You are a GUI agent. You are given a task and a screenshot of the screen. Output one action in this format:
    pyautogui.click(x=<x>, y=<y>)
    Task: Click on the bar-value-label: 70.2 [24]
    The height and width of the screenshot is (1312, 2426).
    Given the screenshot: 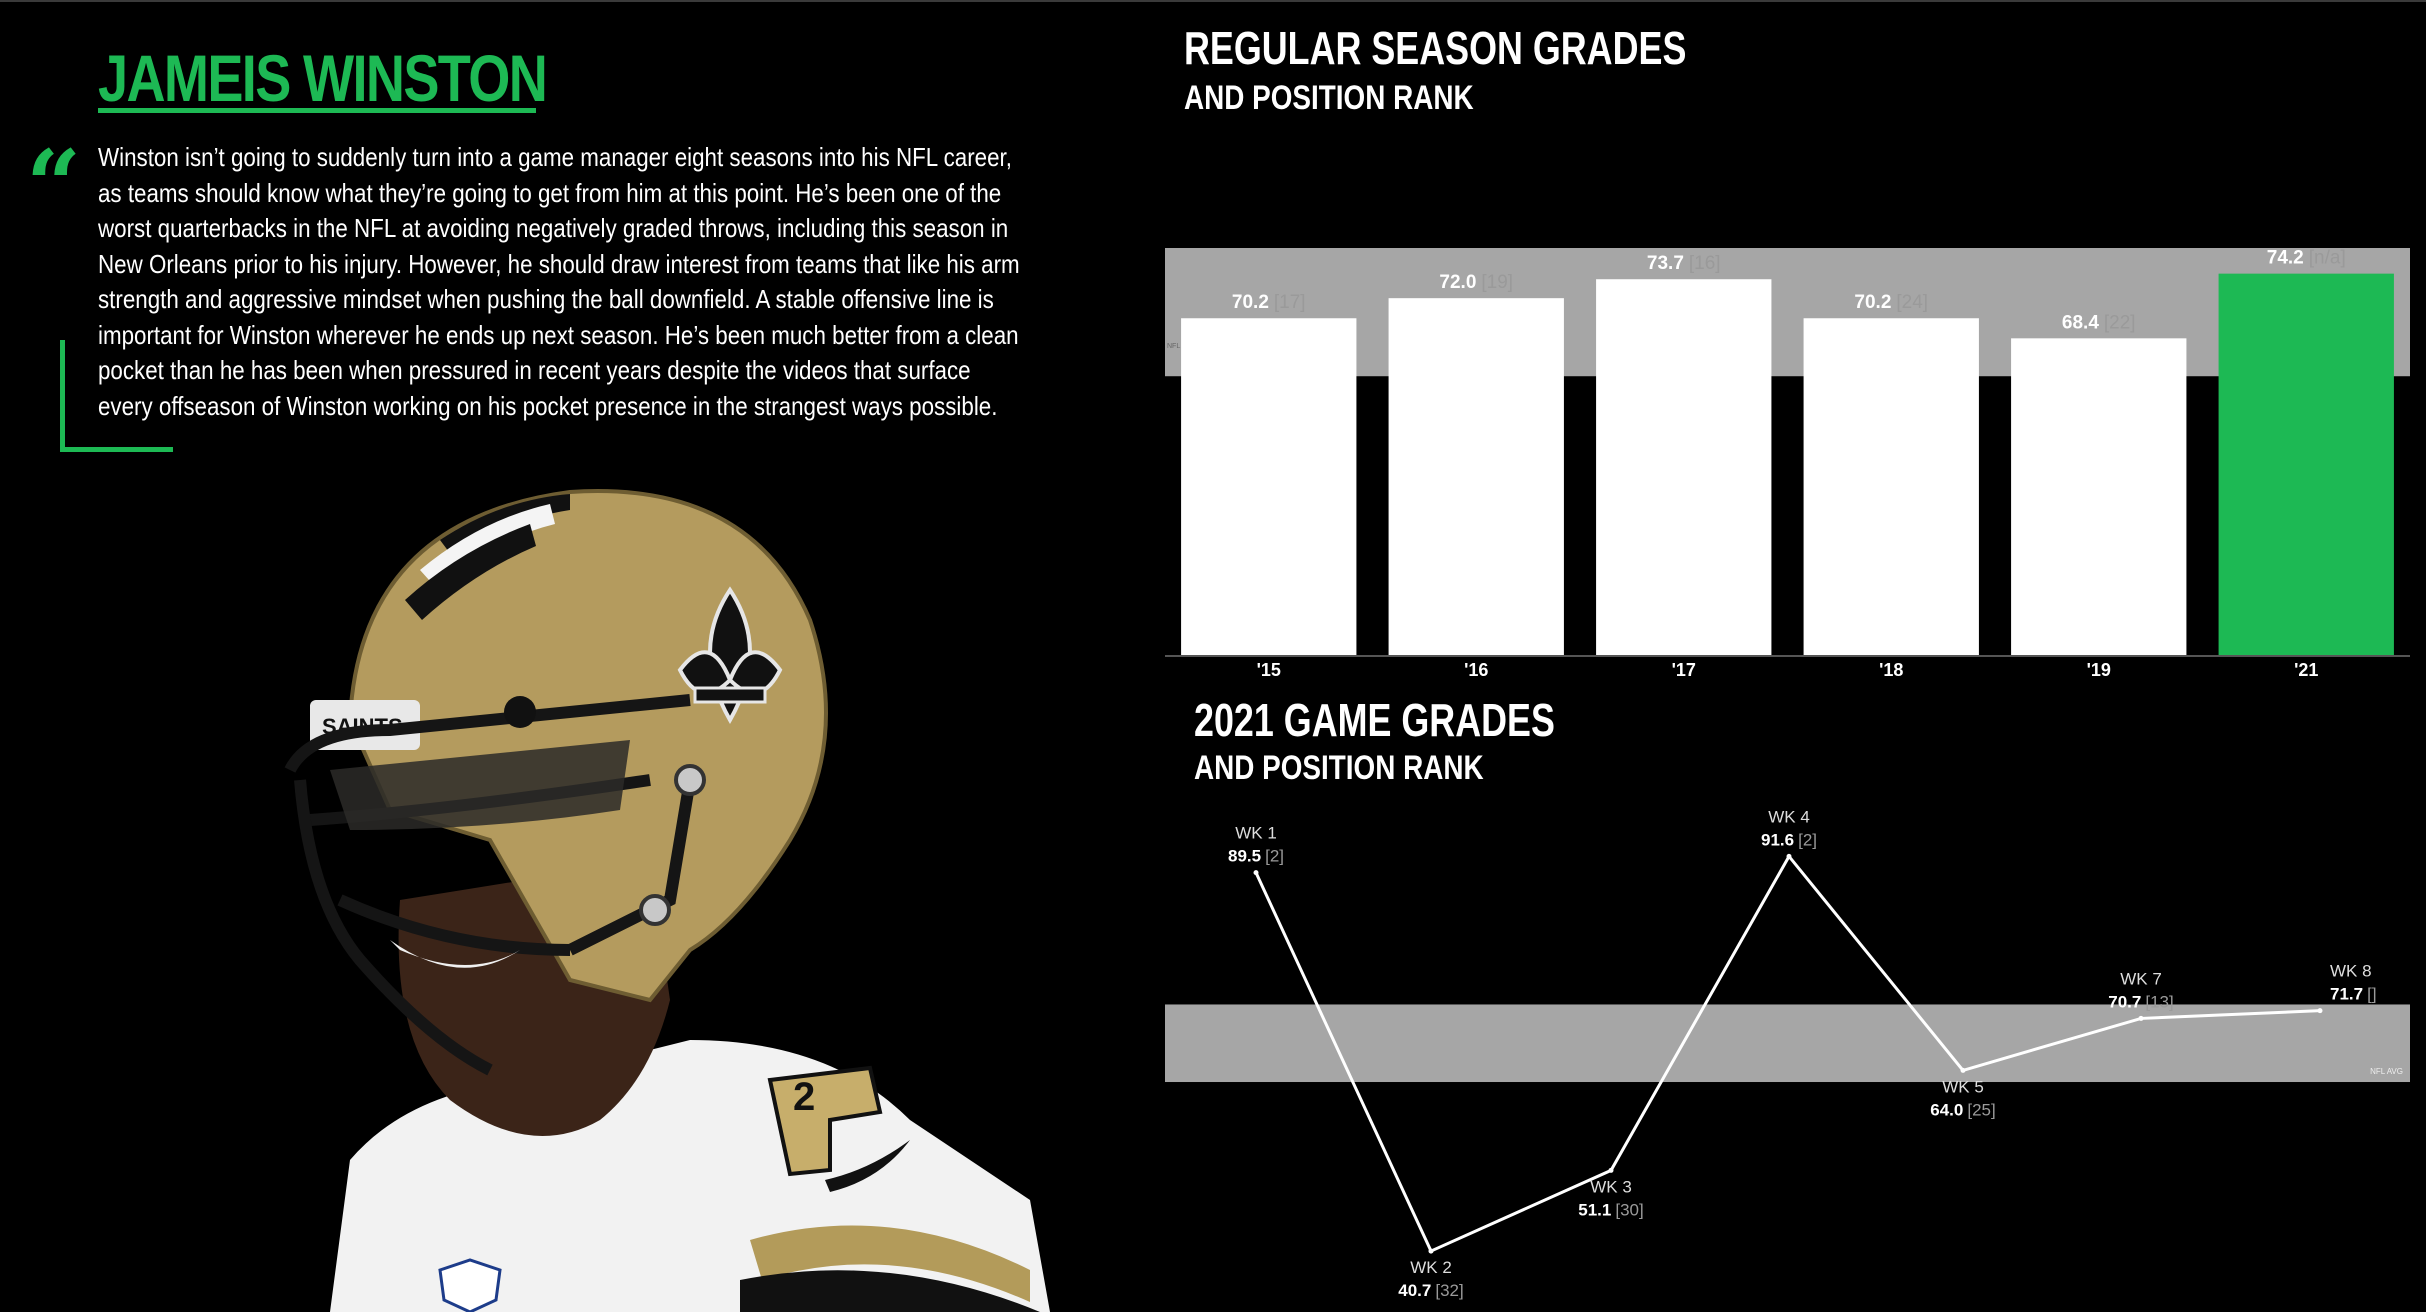 What is the action you would take?
    pyautogui.click(x=1891, y=302)
    